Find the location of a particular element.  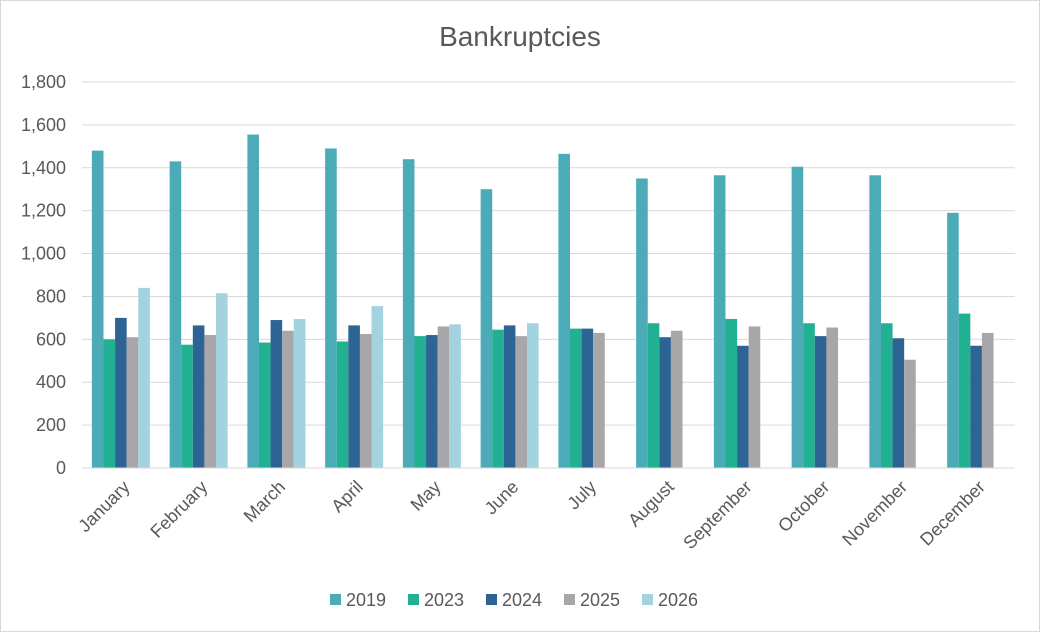

legend-label: 2025 is located at coordinates (600, 600).